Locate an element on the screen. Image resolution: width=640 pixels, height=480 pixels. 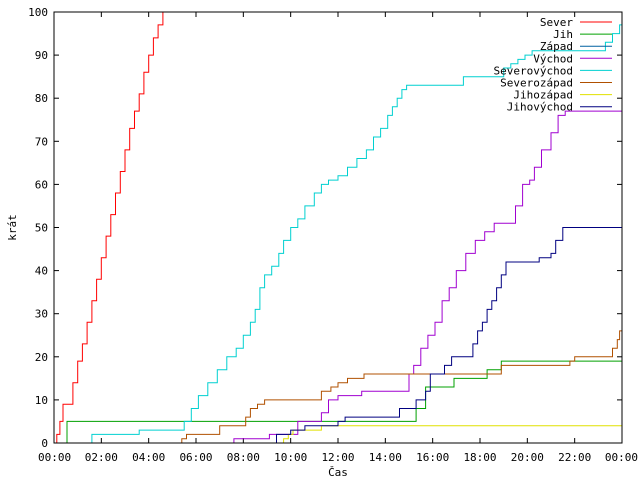
legend-label: Severovýchod is located at coordinates (533, 70).